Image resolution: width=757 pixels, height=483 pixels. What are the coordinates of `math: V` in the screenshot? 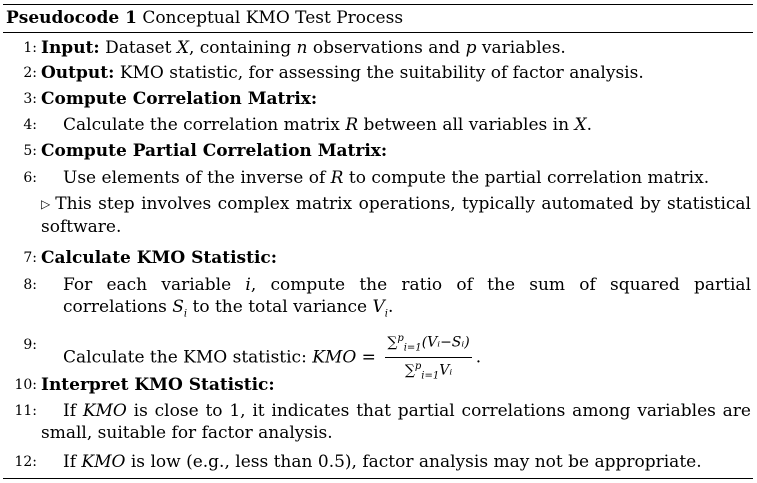 It's located at (378, 307).